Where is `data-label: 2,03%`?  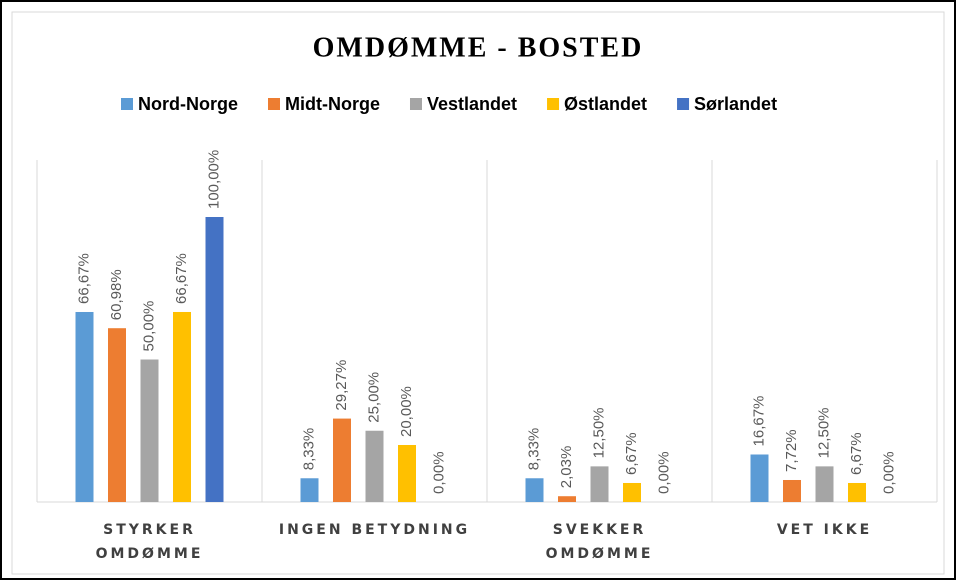
data-label: 2,03% is located at coordinates (566, 467).